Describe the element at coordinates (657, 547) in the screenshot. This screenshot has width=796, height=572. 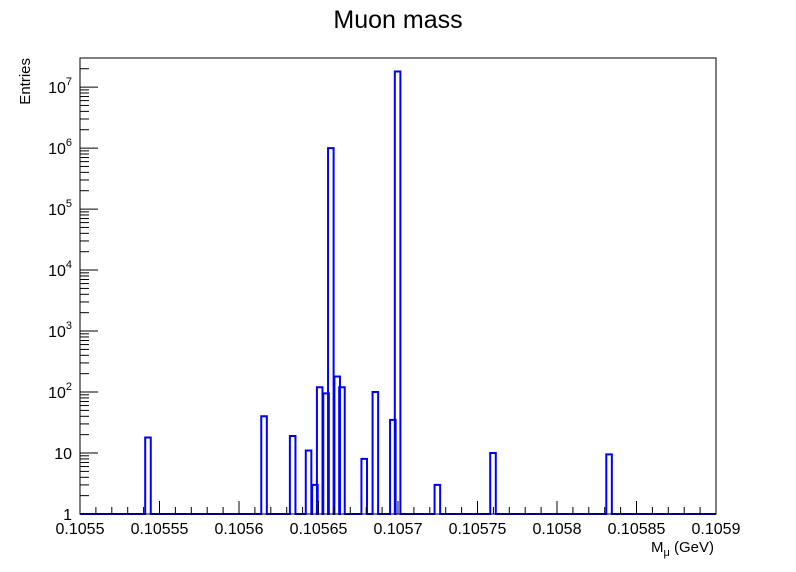
I see `x-axis-title-main: M` at that location.